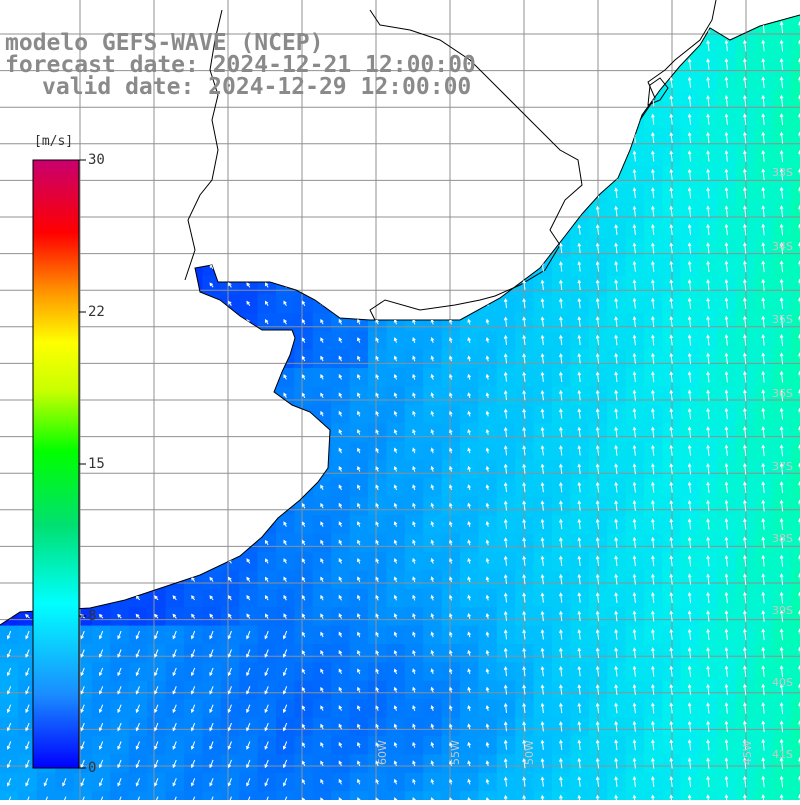 The height and width of the screenshot is (805, 800). I want to click on lat-label: 35S, so click(782, 319).